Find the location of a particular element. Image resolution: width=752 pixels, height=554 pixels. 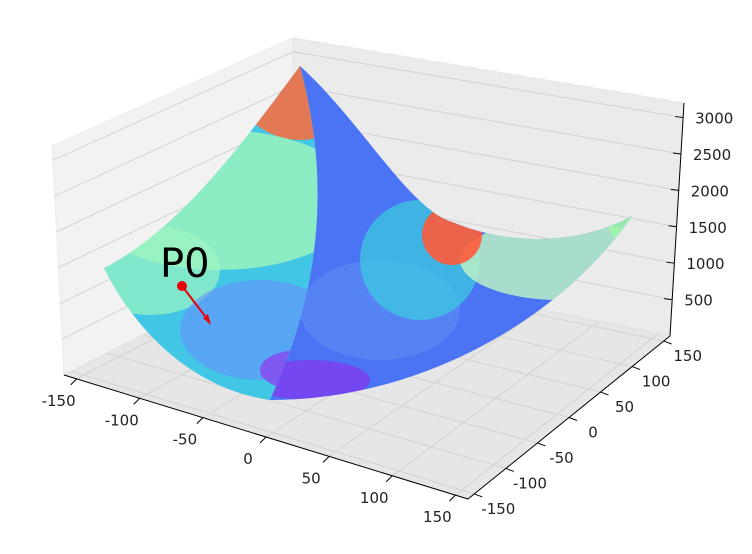

x-axis-ticks: -150 -100 -50 0 50 100 150 is located at coordinates (249, 452).